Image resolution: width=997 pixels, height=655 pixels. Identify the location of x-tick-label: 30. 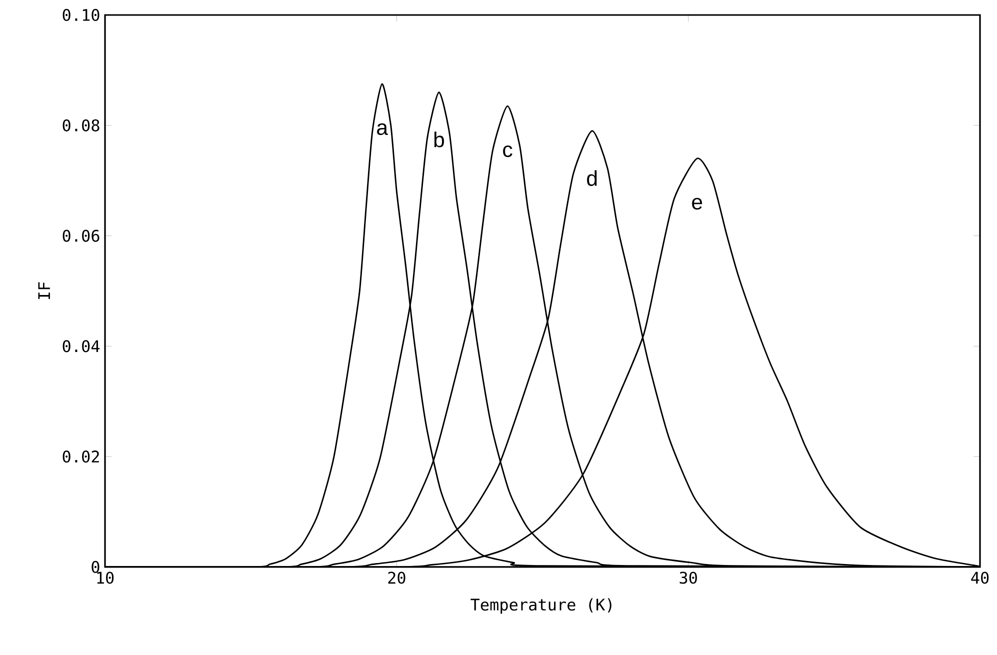
(688, 578).